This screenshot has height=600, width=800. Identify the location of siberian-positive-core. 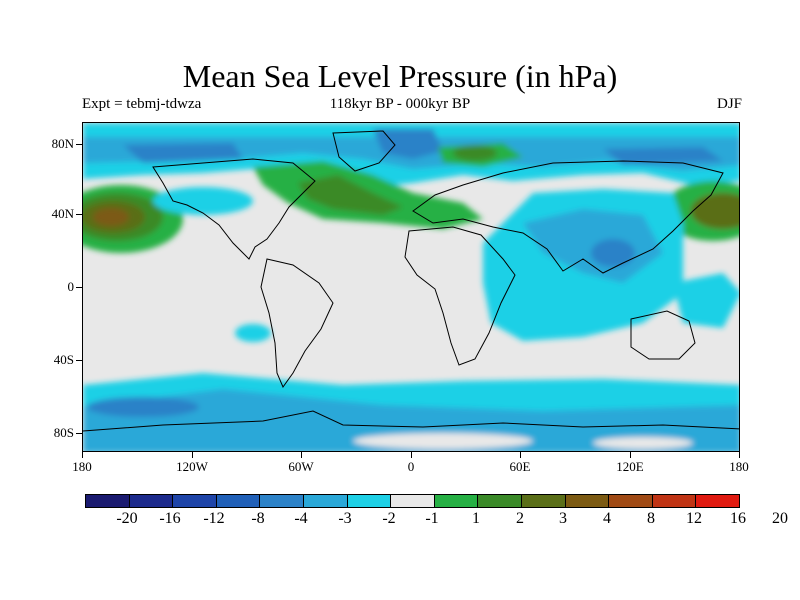
(475, 153).